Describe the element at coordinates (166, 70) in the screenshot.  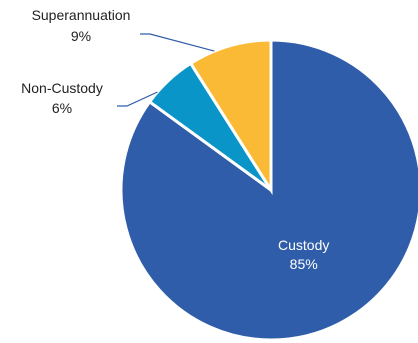
I see `leader-lines-layer` at that location.